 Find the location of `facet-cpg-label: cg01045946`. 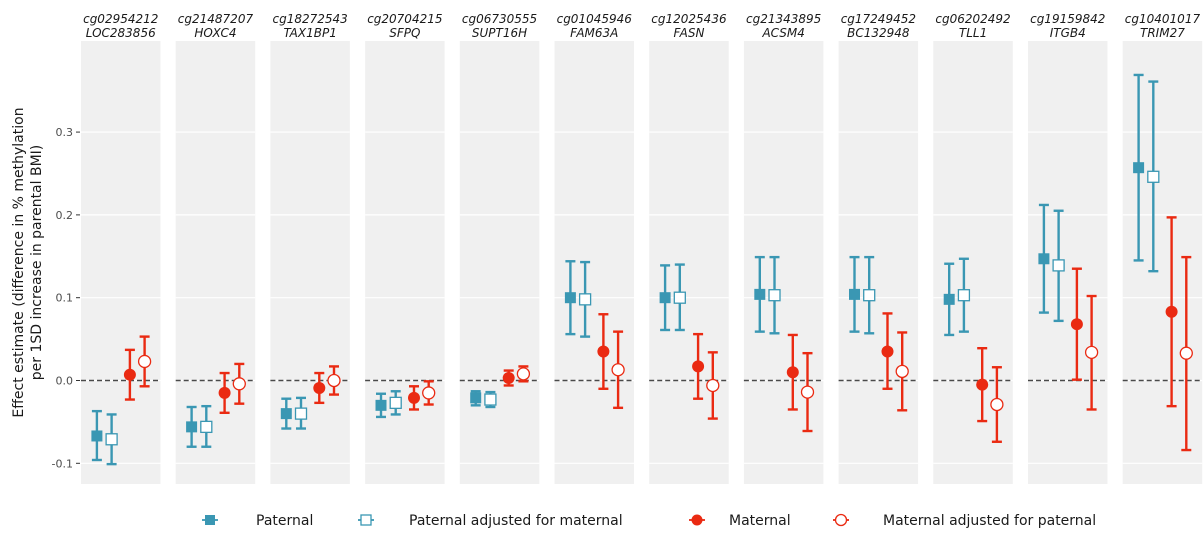

facet-cpg-label: cg01045946 is located at coordinates (595, 19).